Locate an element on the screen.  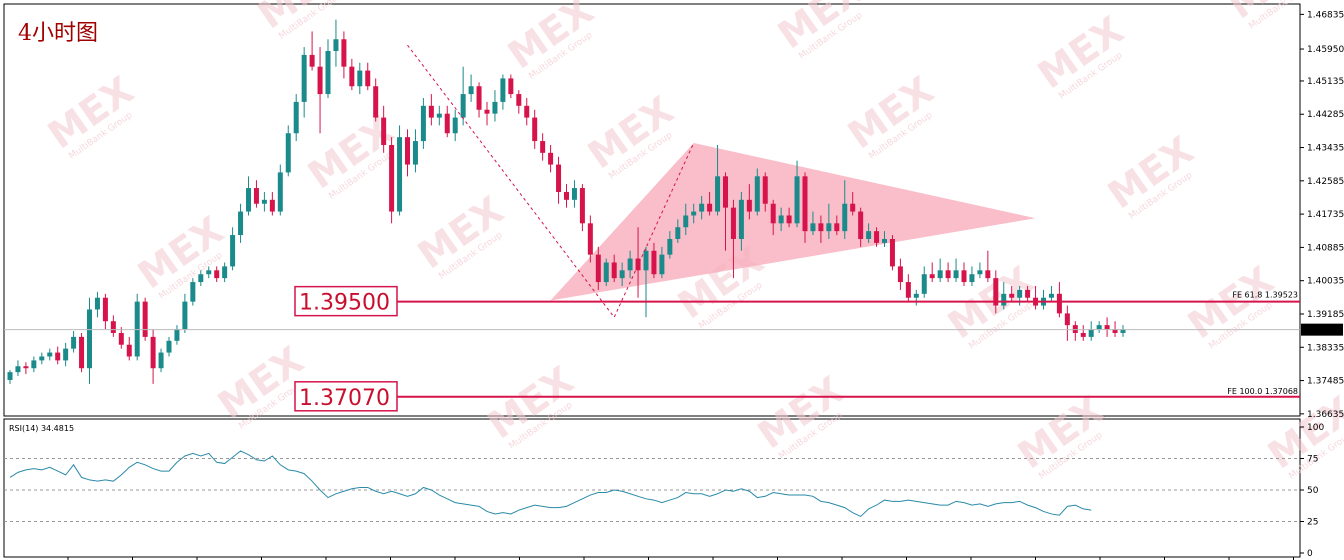
price-axis-label: 1.37485 is located at coordinates (1325, 382).